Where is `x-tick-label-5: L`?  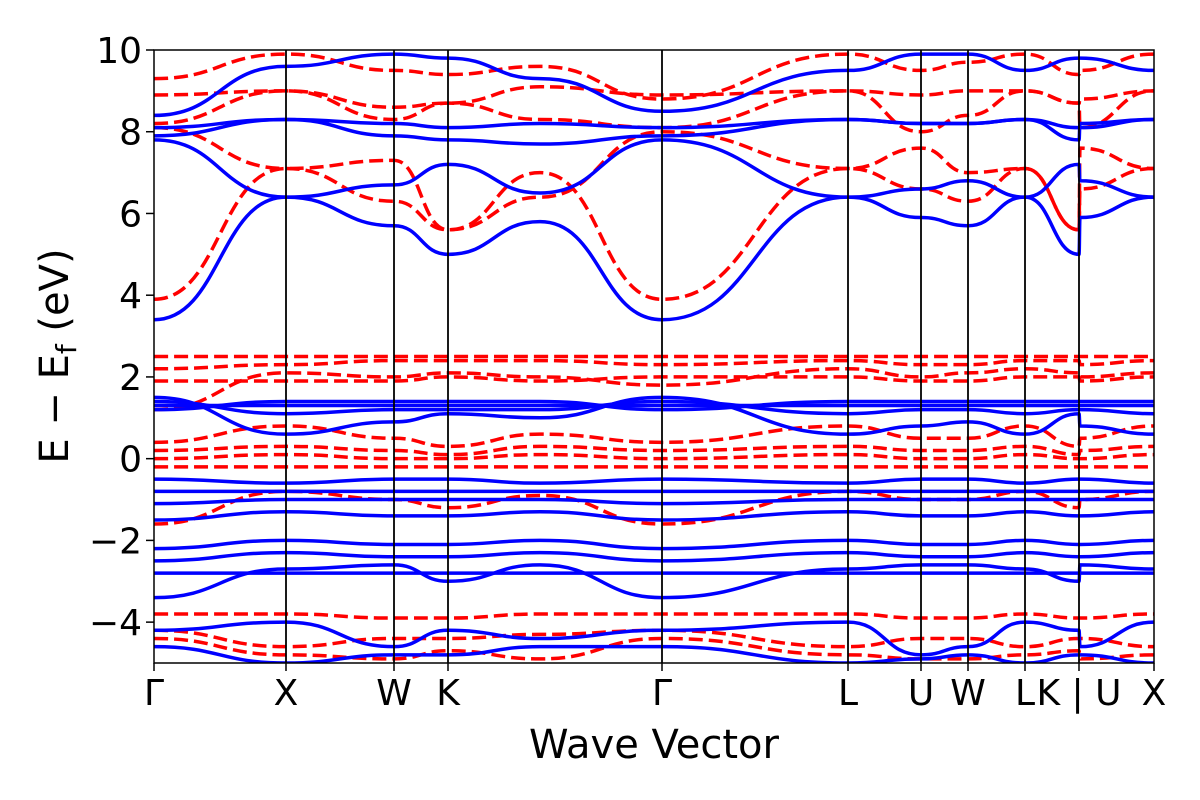 x-tick-label-5: L is located at coordinates (848, 693).